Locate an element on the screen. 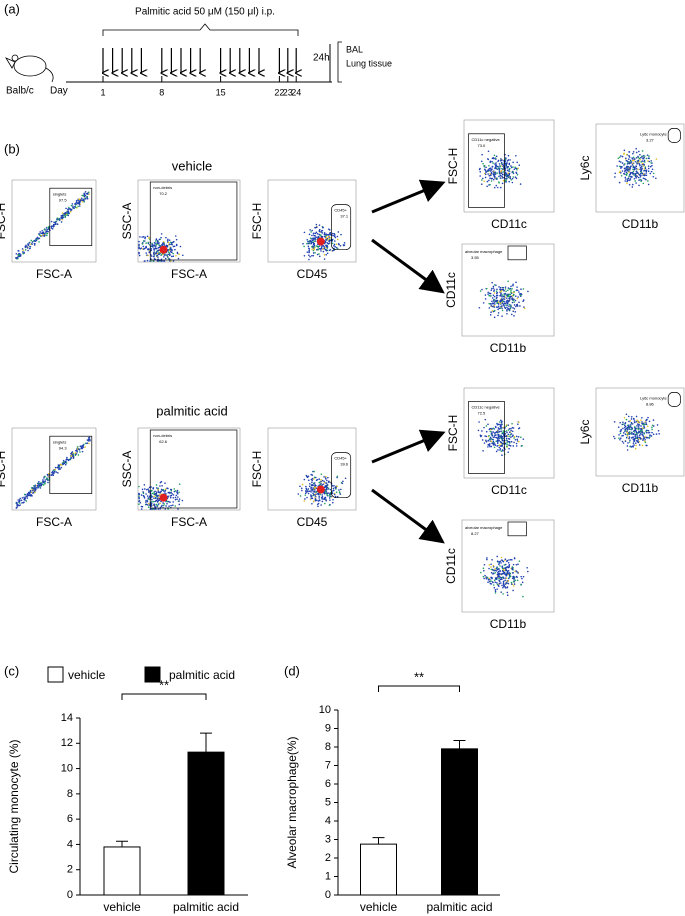  plot-frame is located at coordinates (312, 221).